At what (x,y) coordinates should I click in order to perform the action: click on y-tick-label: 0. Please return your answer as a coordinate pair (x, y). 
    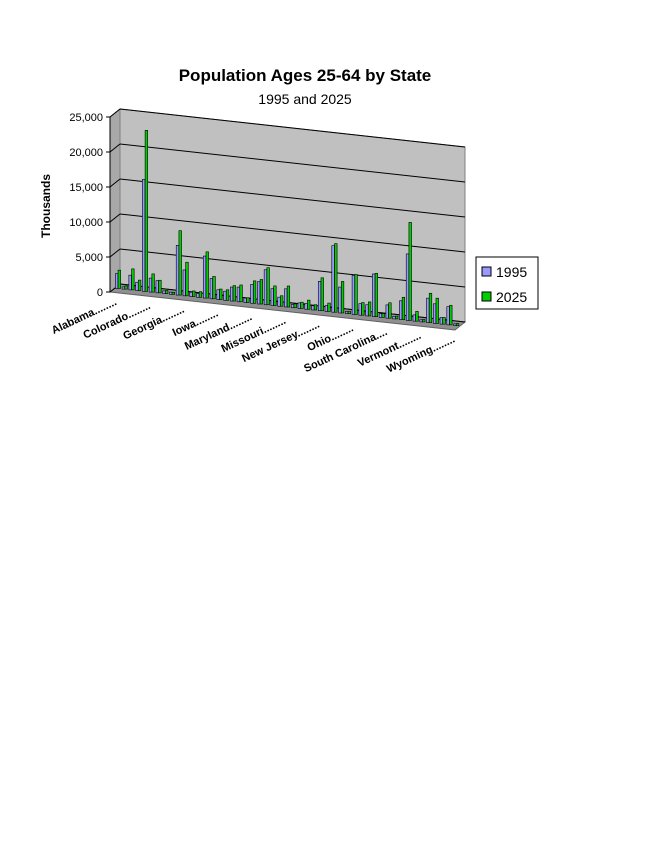
    Looking at the image, I should click on (100, 293).